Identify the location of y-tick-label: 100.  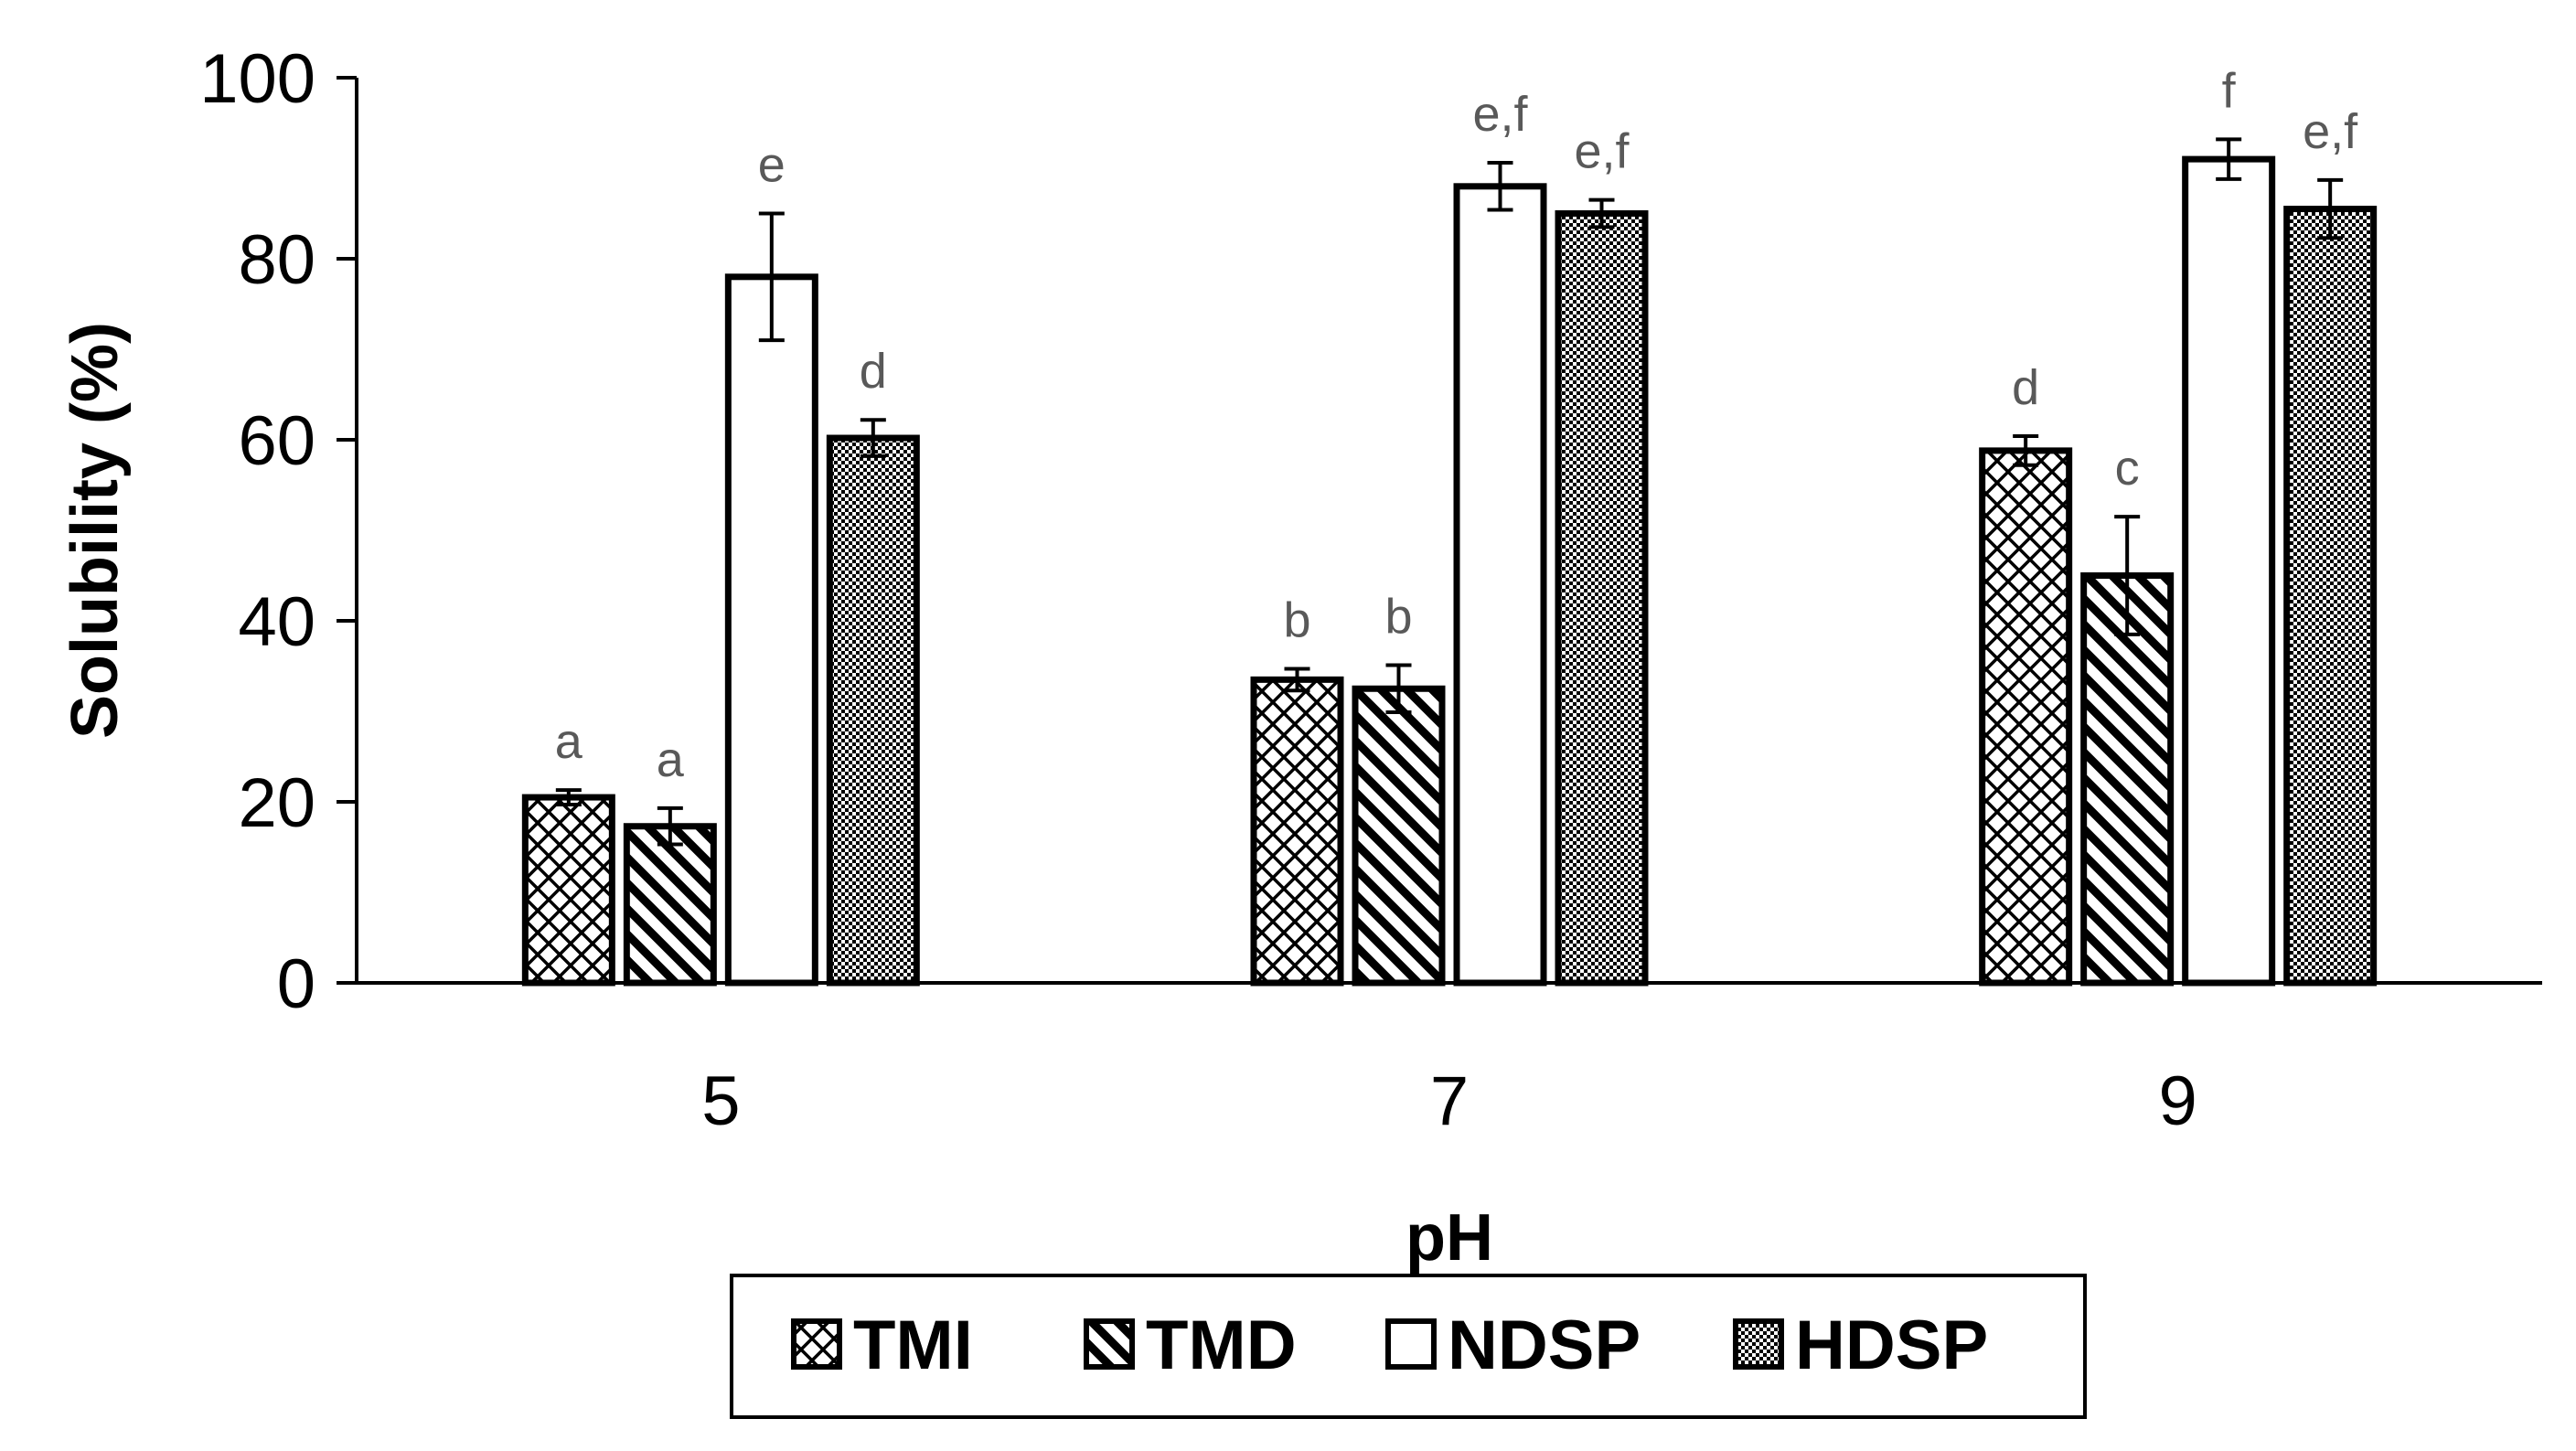
(257, 79).